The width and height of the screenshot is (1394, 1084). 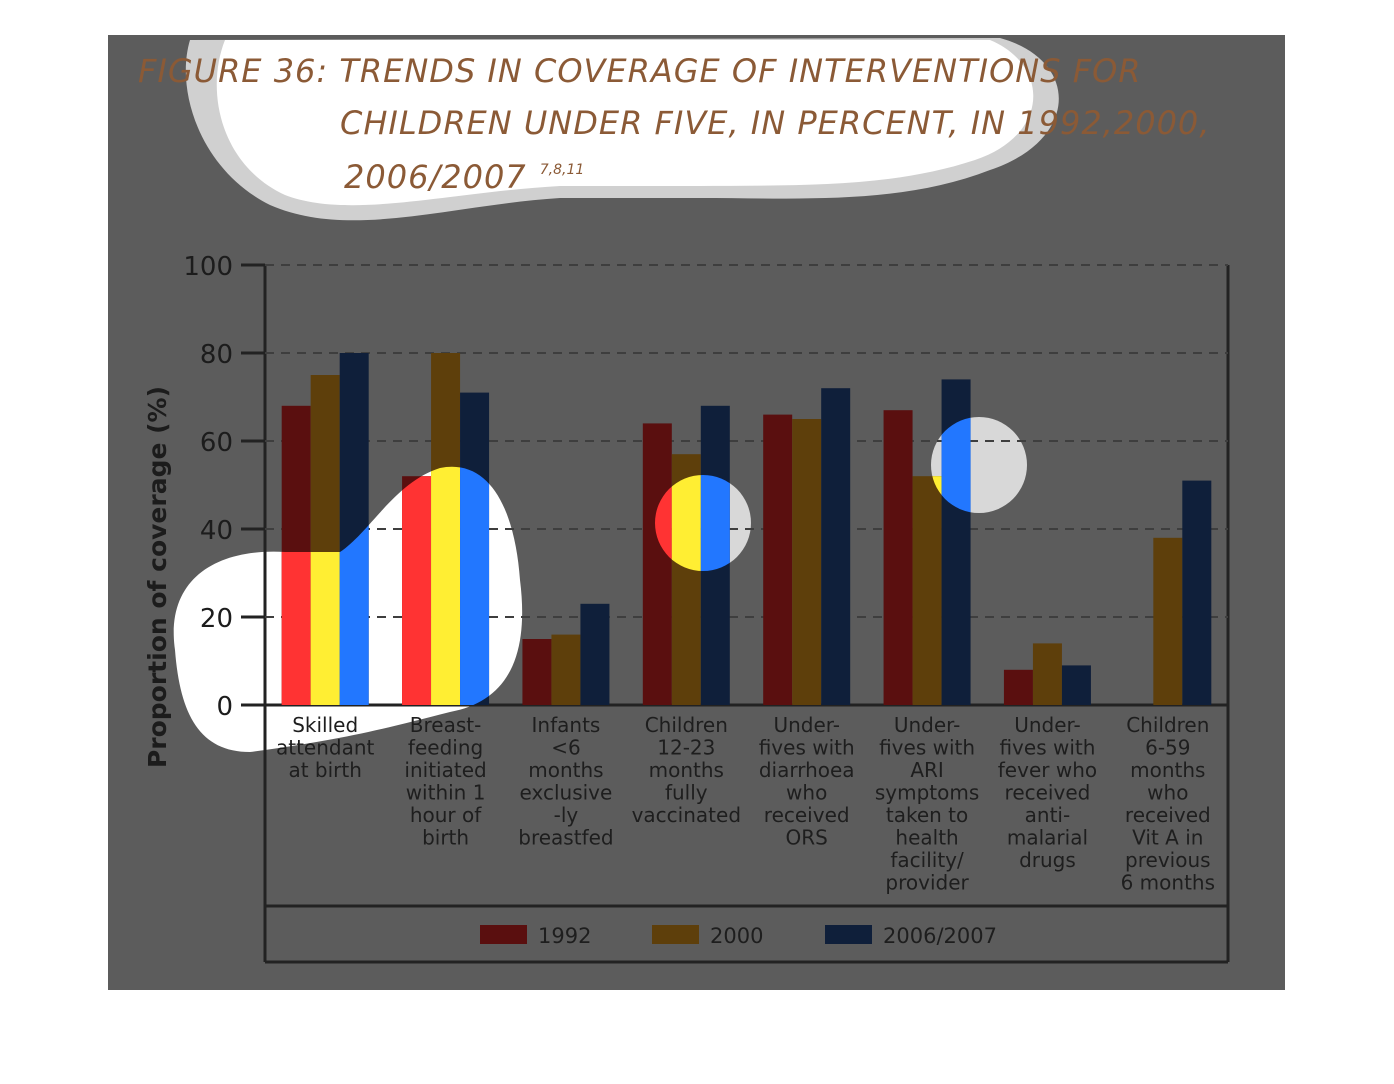 What do you see at coordinates (807, 770) in the screenshot?
I see `category-label-line: diarrhoea` at bounding box center [807, 770].